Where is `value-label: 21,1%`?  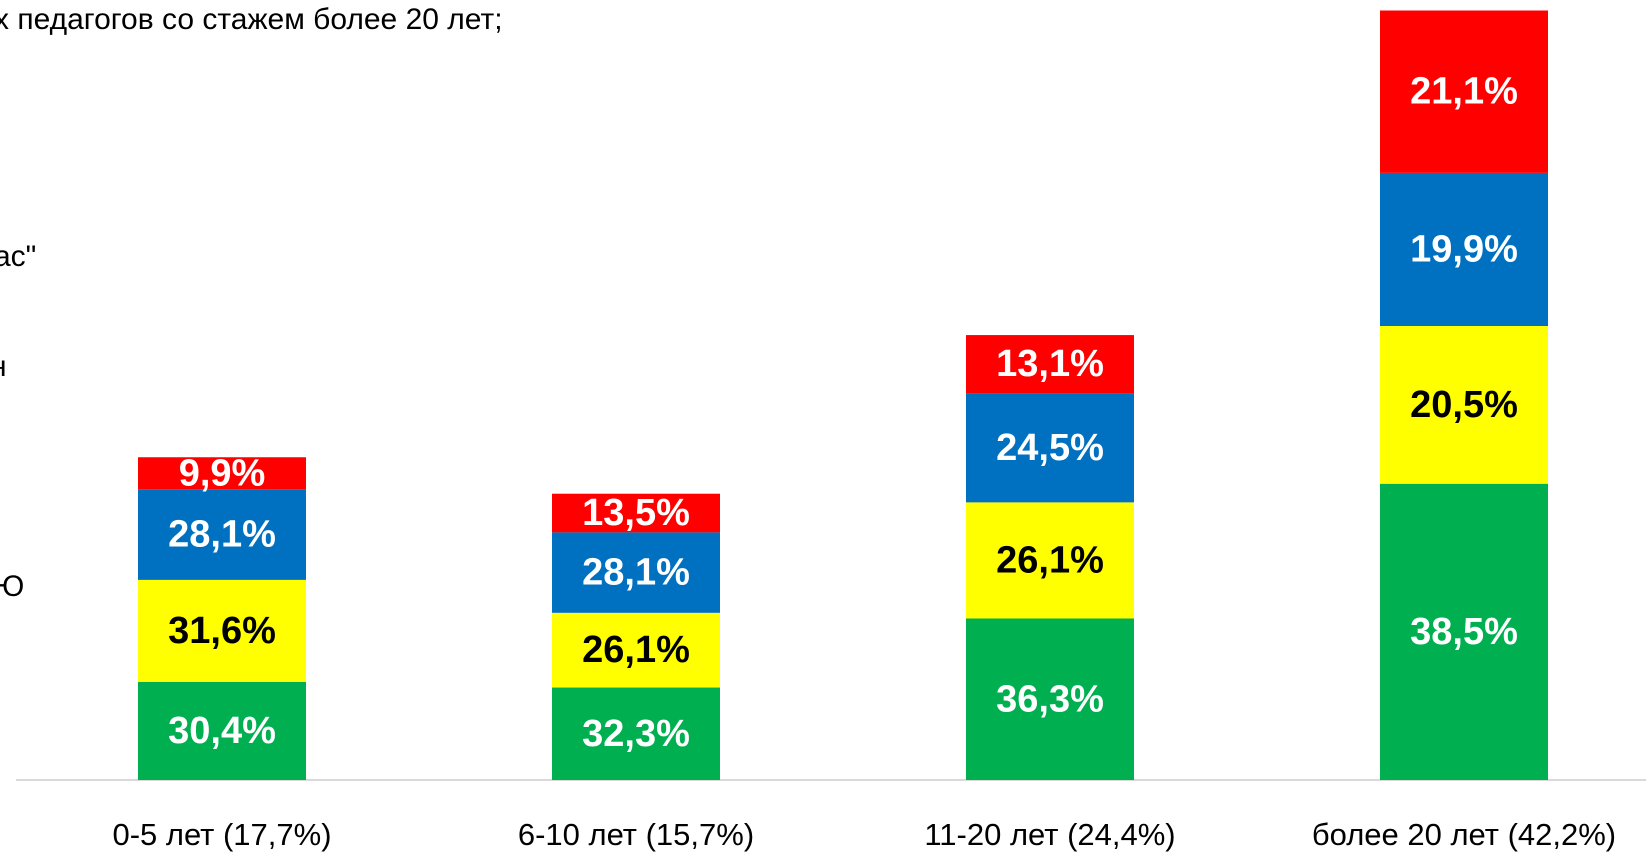
value-label: 21,1% is located at coordinates (1464, 92).